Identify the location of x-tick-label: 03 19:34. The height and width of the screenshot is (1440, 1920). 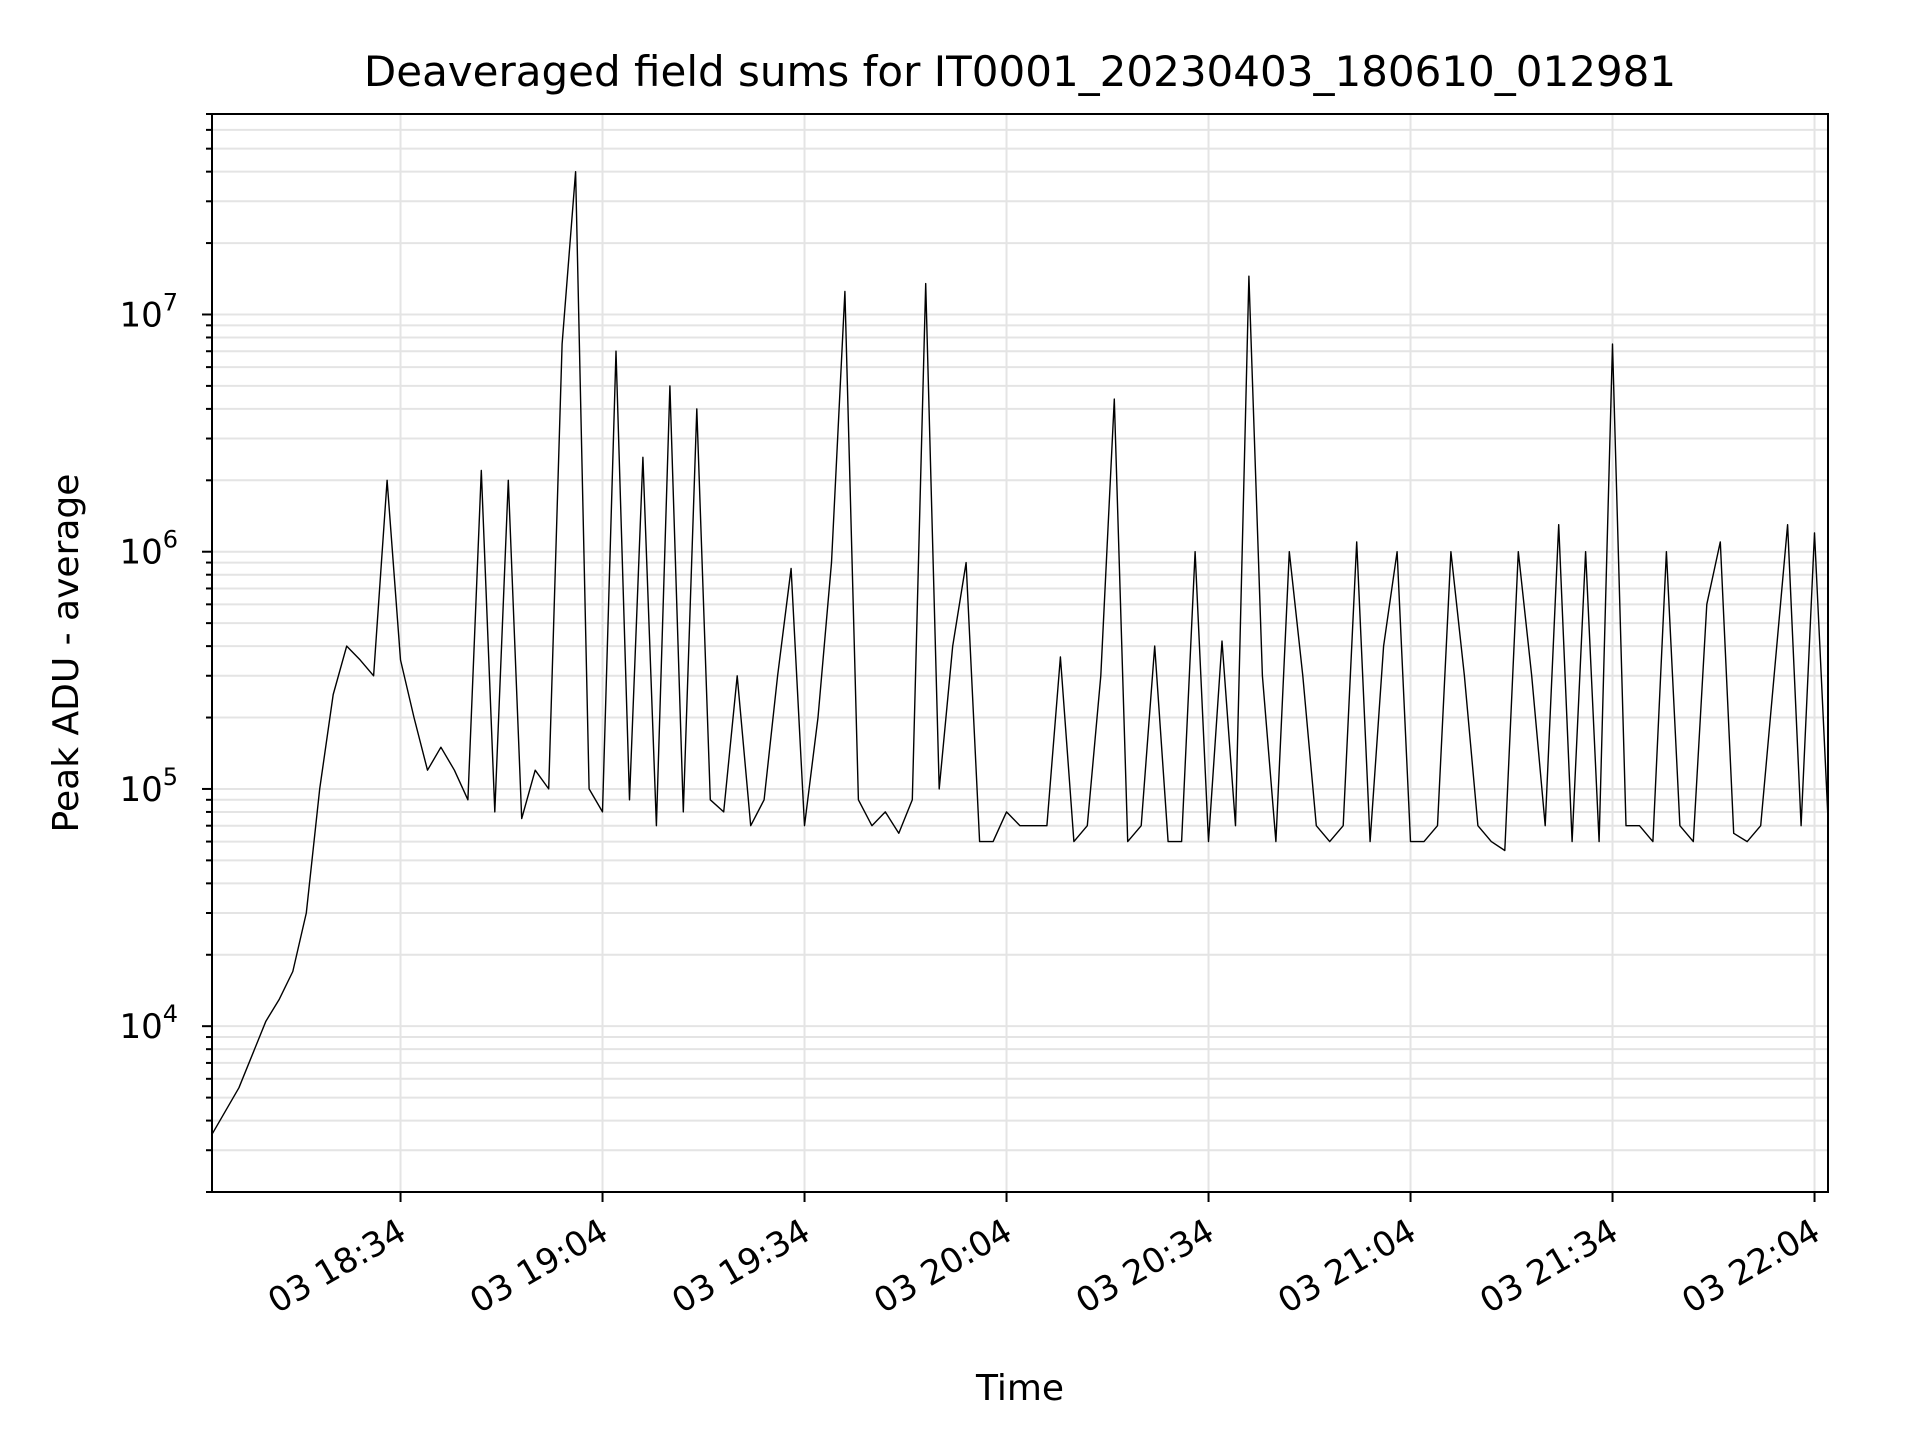
(741, 1266).